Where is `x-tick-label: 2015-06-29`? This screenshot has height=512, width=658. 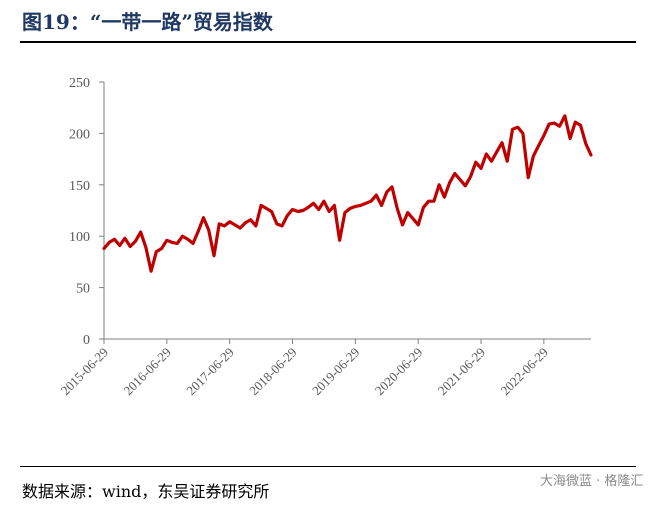
x-tick-label: 2015-06-29 is located at coordinates (85, 372).